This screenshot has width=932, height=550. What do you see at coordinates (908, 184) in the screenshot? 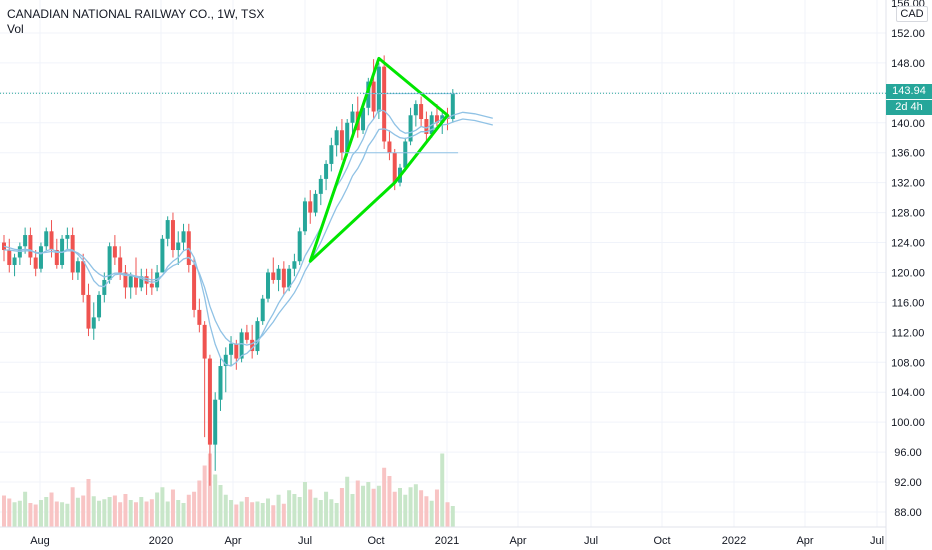
I see `y-tick-label: 132.00` at bounding box center [908, 184].